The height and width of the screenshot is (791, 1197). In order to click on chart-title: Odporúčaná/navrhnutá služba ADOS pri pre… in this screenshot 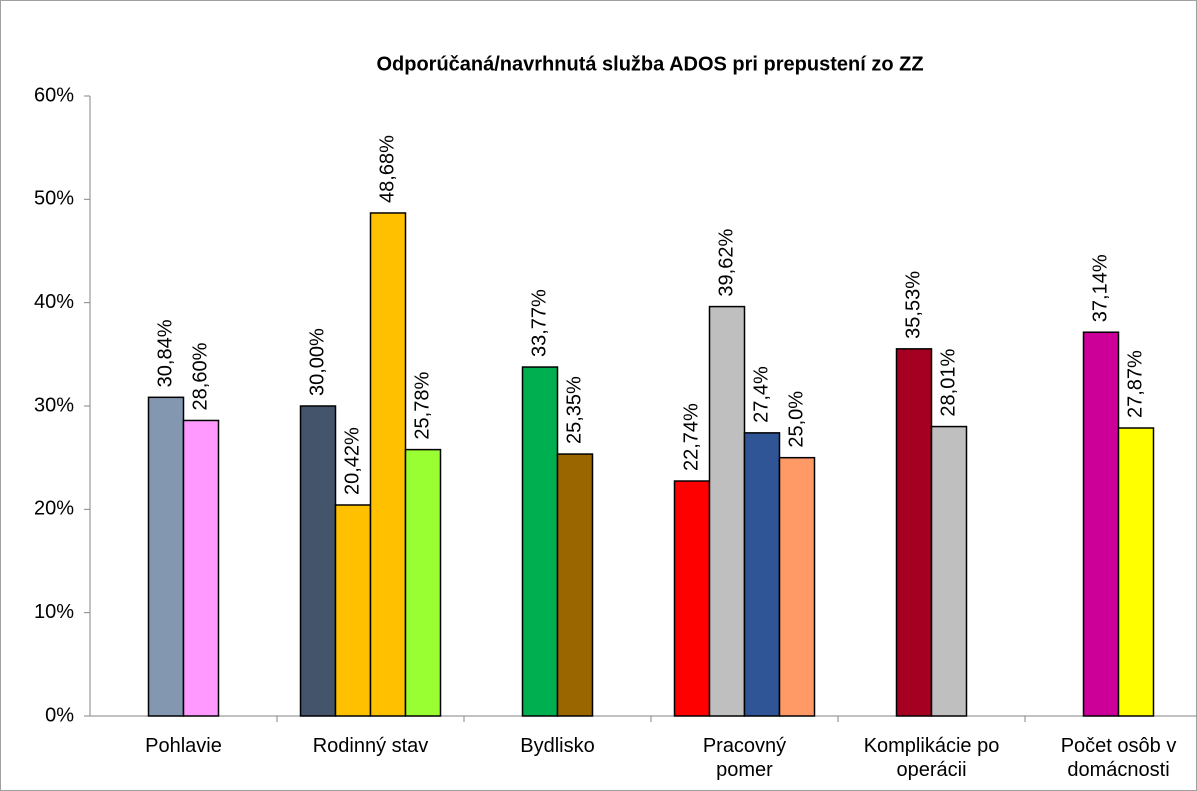, I will do `click(649, 64)`.